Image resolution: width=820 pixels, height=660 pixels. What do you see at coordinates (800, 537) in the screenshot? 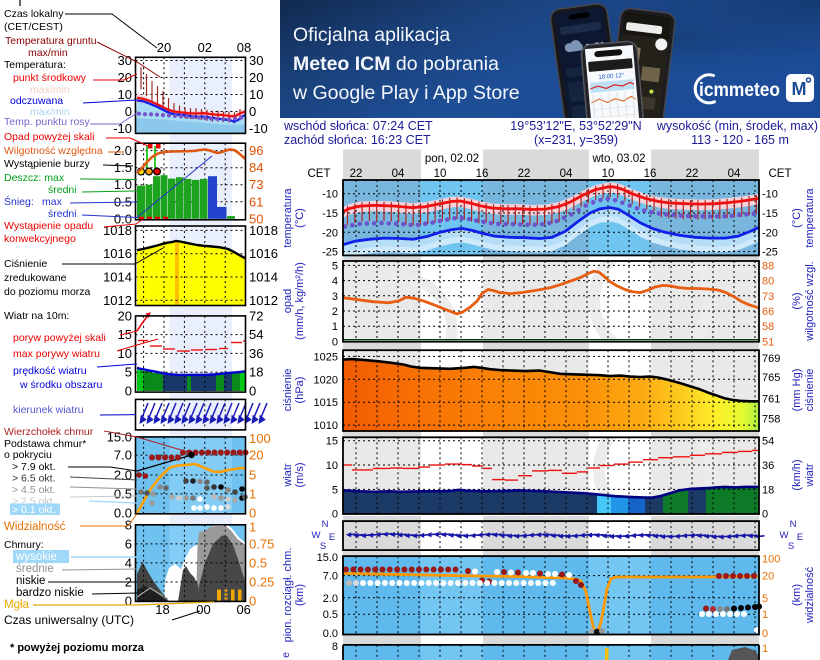
I see `svg-text: E` at bounding box center [800, 537].